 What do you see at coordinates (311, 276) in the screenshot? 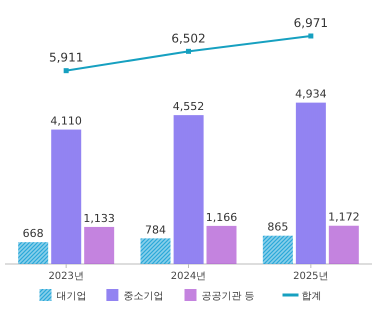
I see `x-tick-label: 2025년` at bounding box center [311, 276].